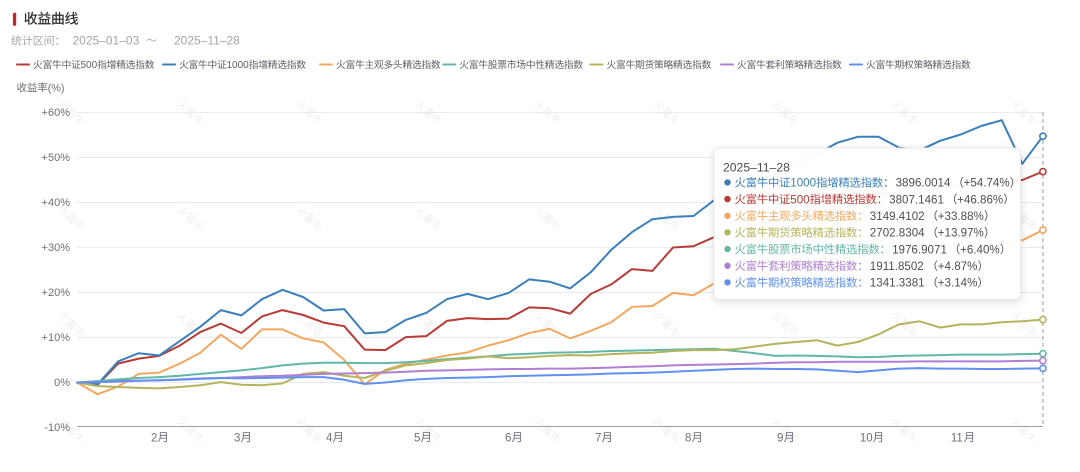  What do you see at coordinates (57, 428) in the screenshot?
I see `svg-text: -10%` at bounding box center [57, 428].